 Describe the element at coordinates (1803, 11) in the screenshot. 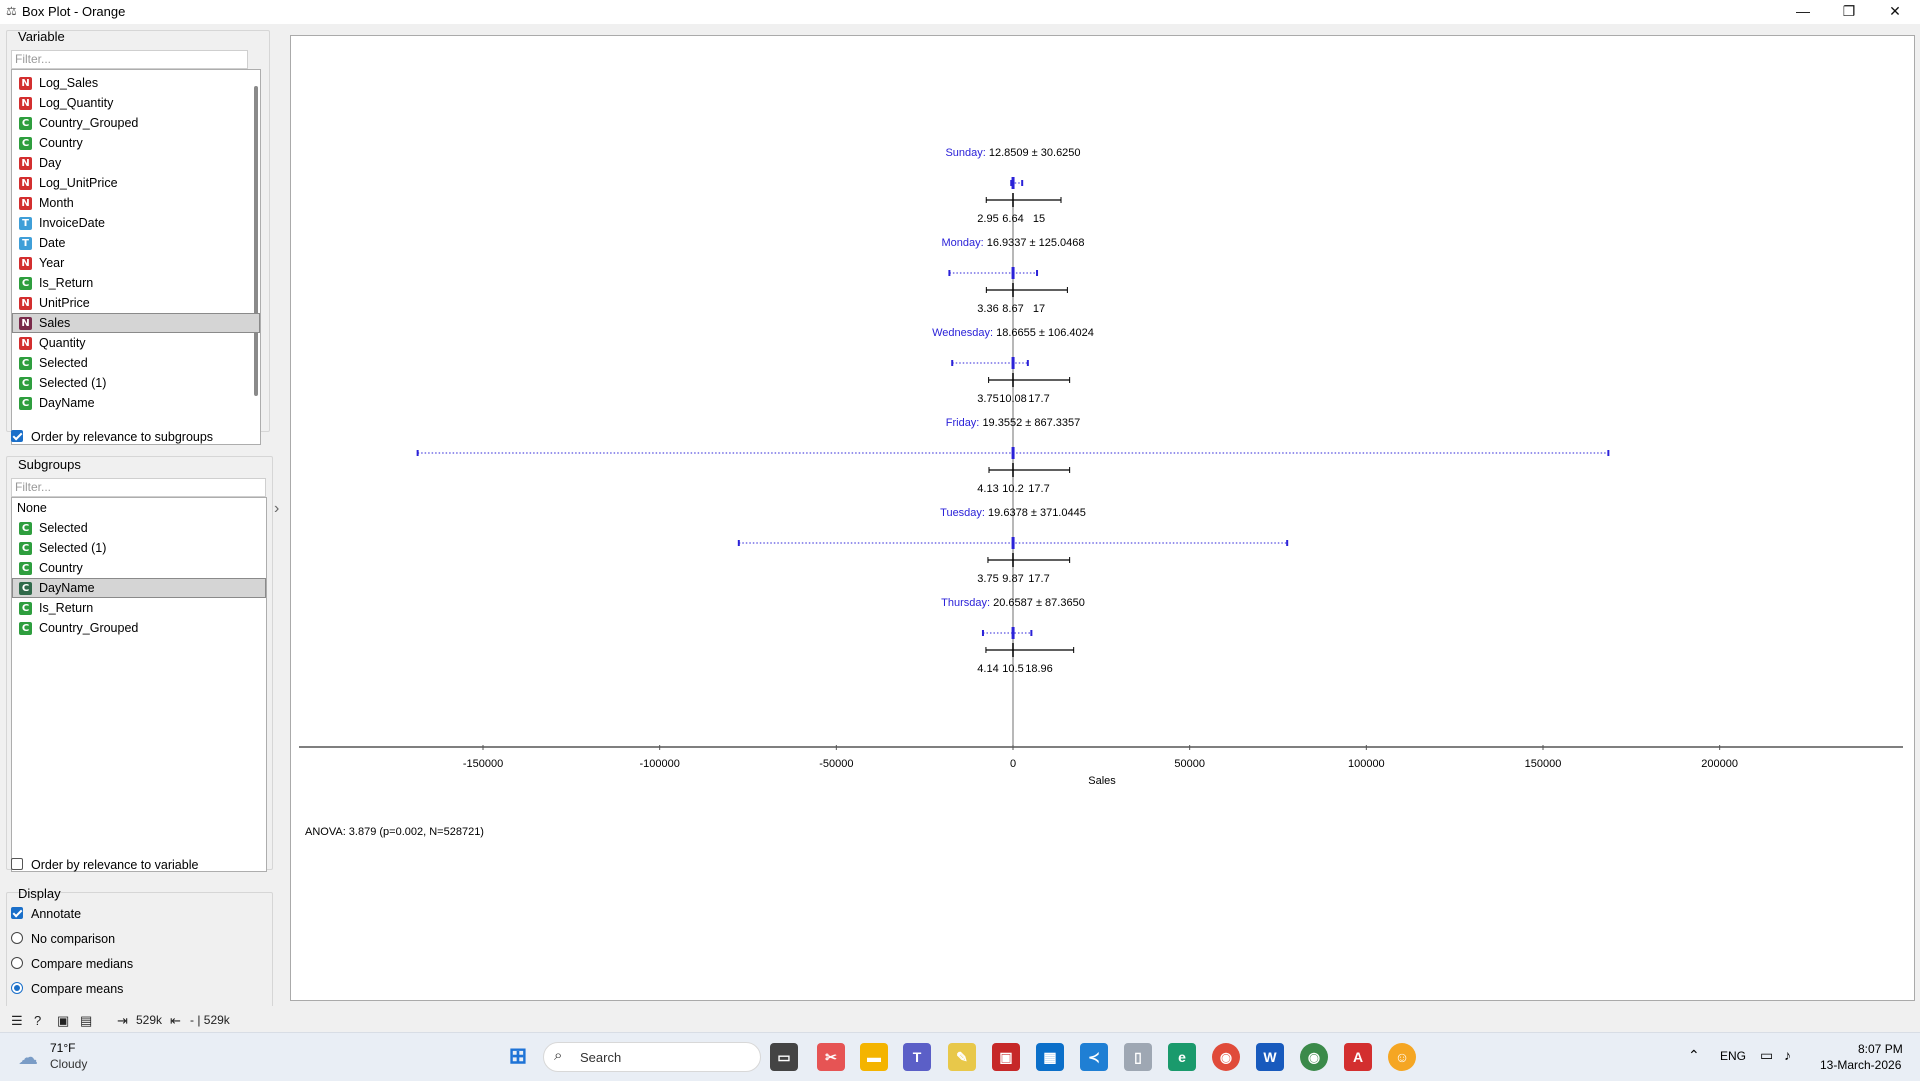

I see `minimize-button: —` at that location.